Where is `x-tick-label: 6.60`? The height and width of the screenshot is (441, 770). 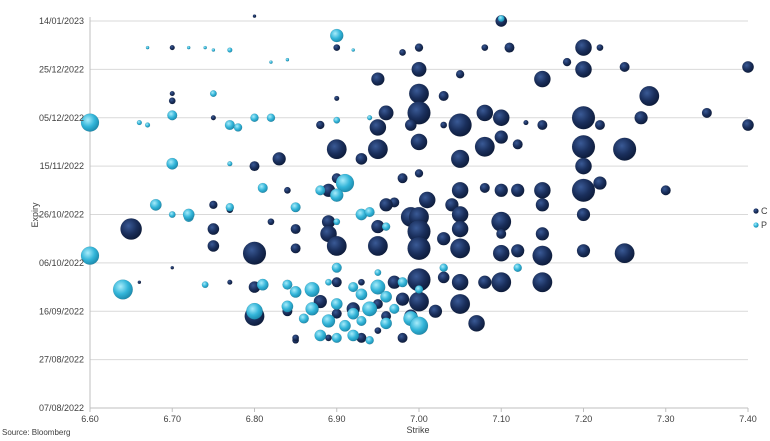
x-tick-label: 6.60 is located at coordinates (90, 419).